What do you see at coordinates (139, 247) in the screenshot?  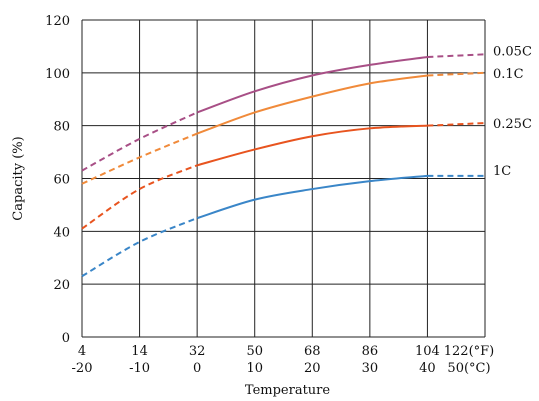 I see `series-line-1C-cold` at bounding box center [139, 247].